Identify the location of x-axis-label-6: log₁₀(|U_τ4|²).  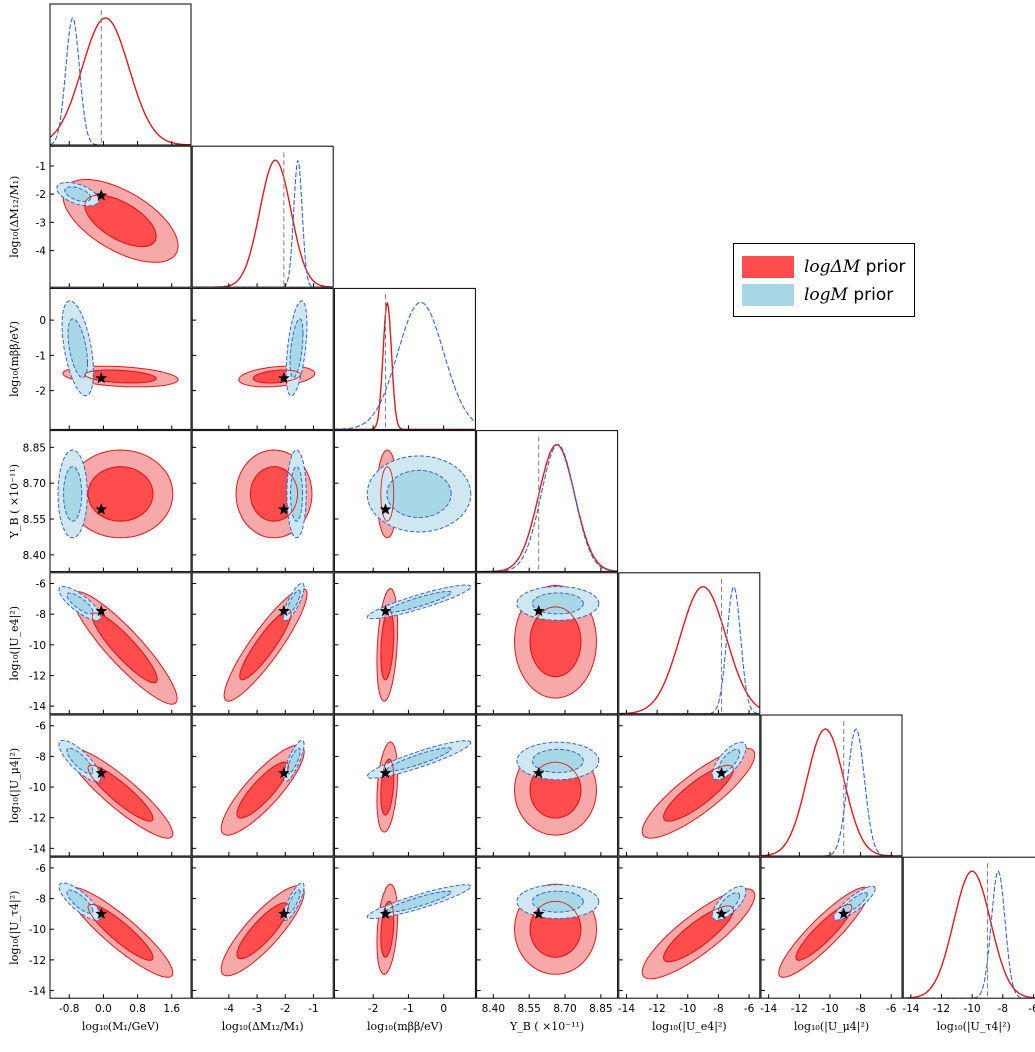
(974, 1027).